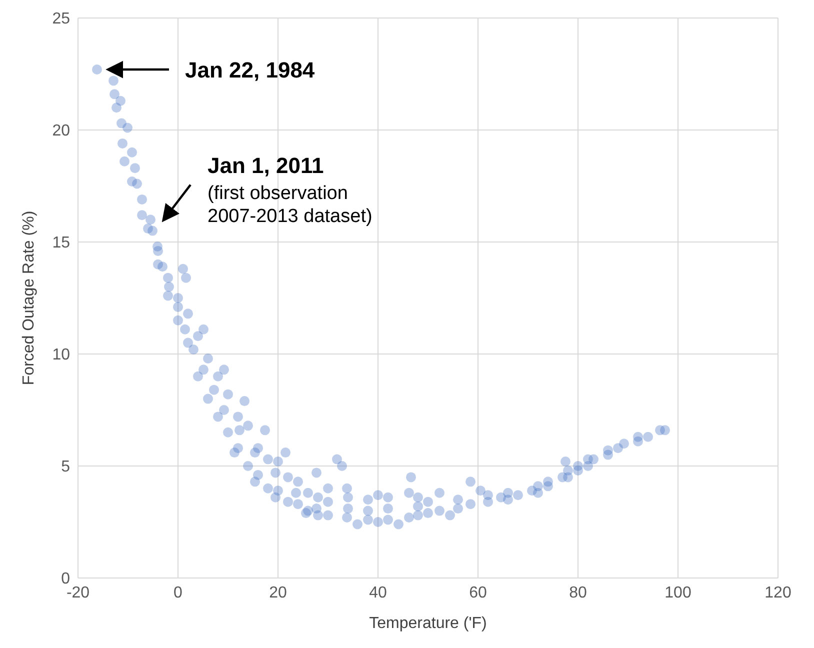 This screenshot has height=648, width=814. What do you see at coordinates (290, 204) in the screenshot?
I see `annotation: (first observation 2007-2013 dataset)` at bounding box center [290, 204].